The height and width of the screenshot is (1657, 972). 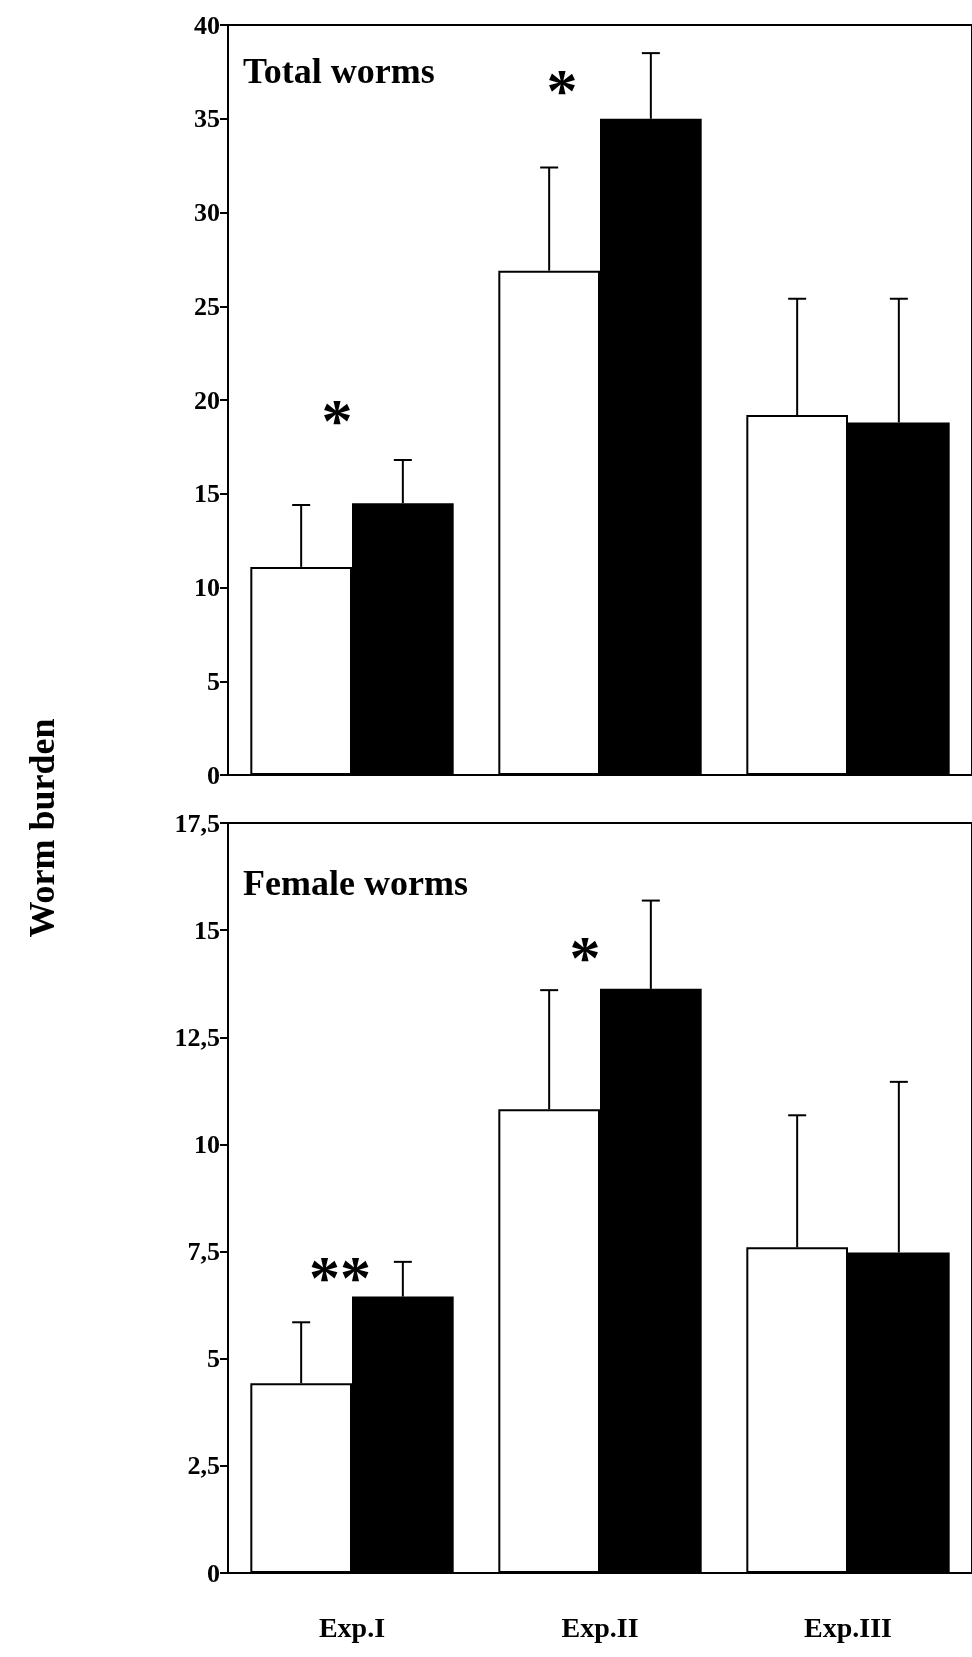 What do you see at coordinates (197, 1037) in the screenshot?
I see `y-tick-label: 12,5` at bounding box center [197, 1037].